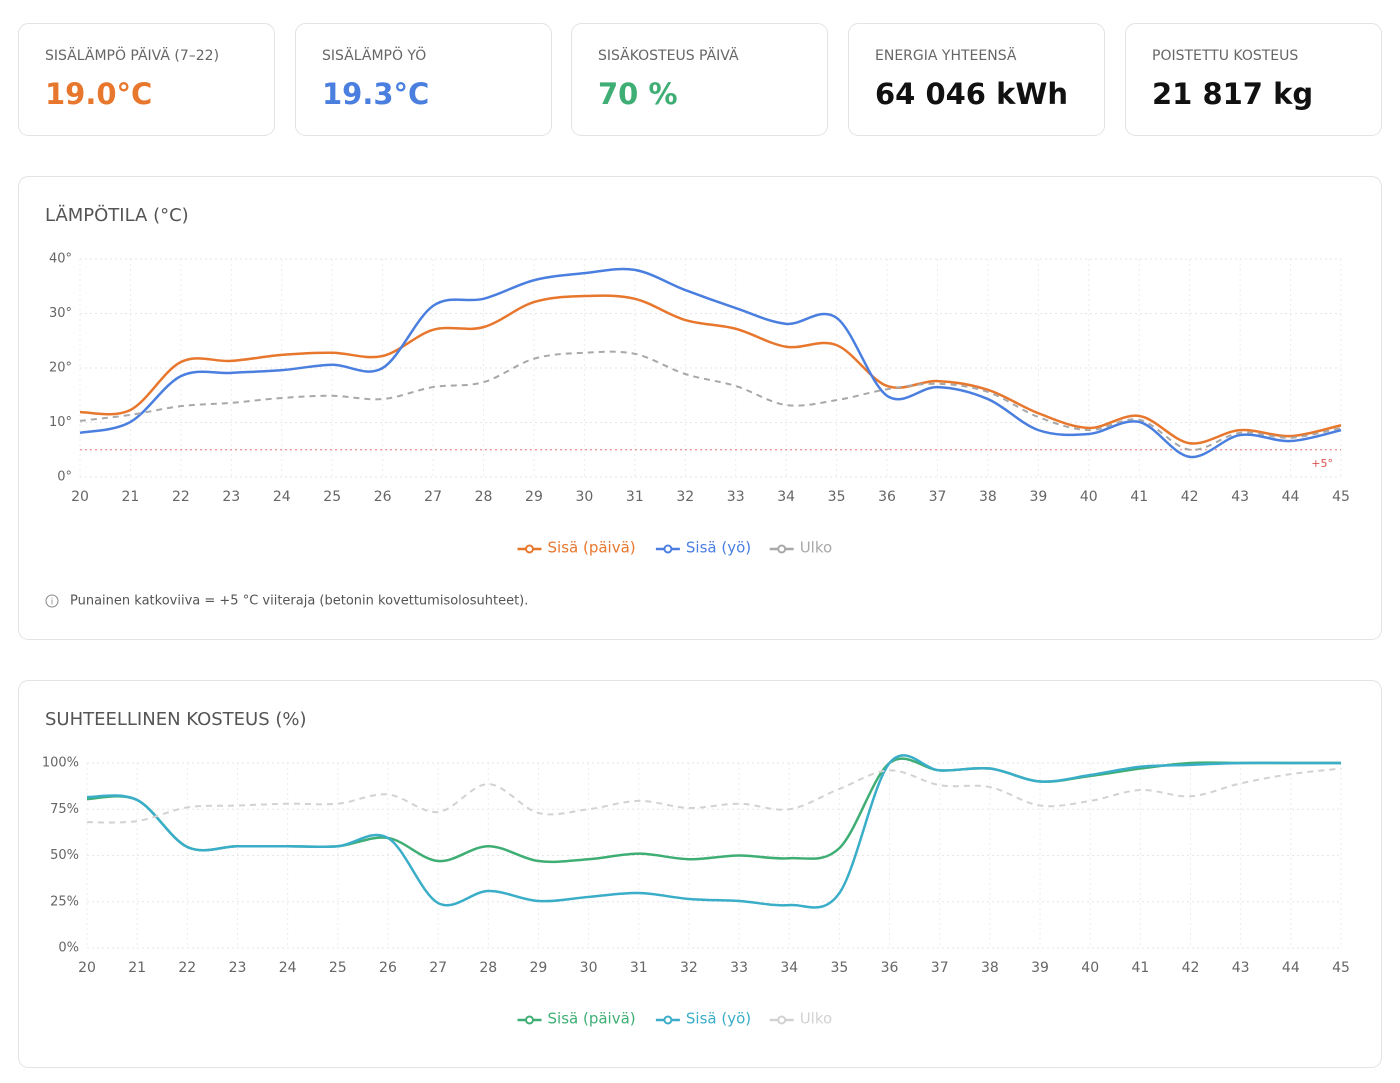 This screenshot has width=1400, height=1083. I want to click on info-icon, so click(52, 601).